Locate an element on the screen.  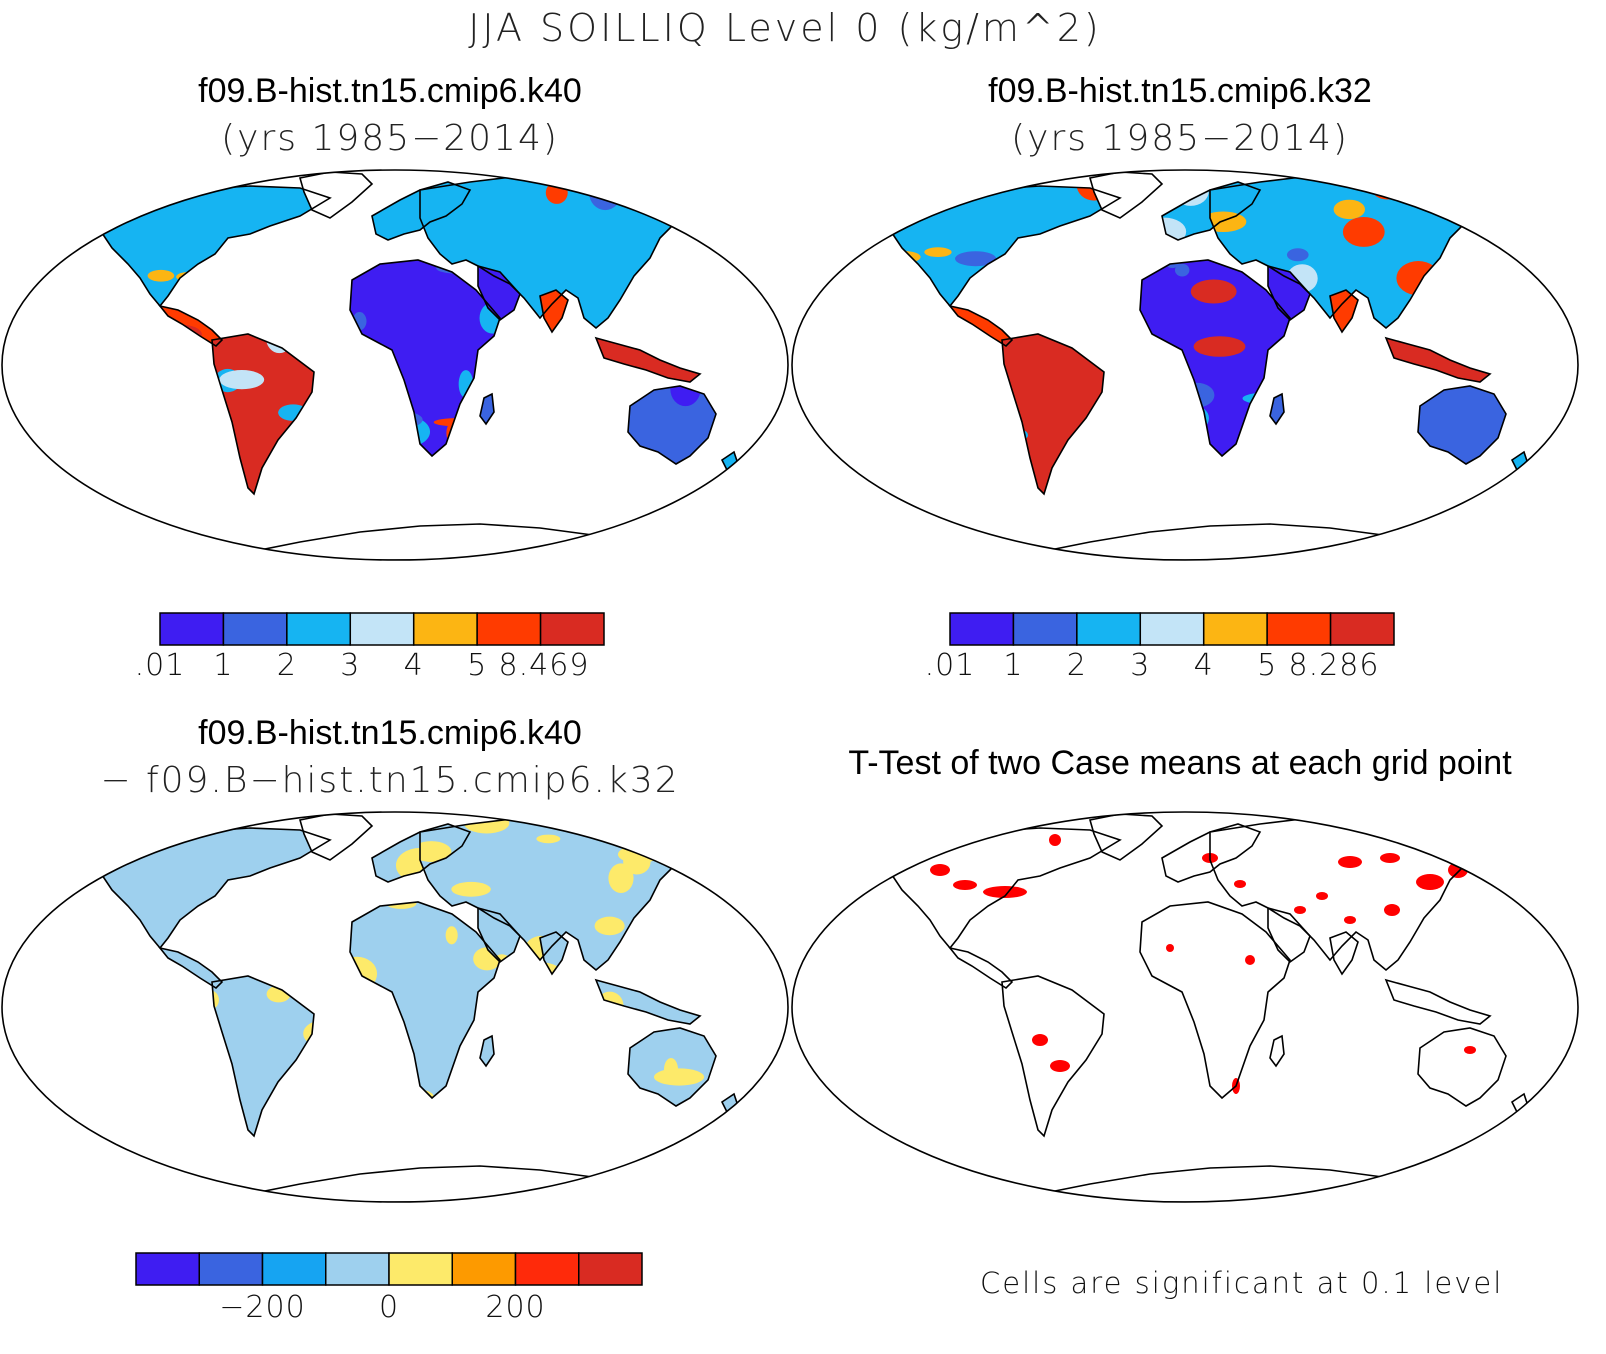
colorbar-diff is located at coordinates (389, 1269).